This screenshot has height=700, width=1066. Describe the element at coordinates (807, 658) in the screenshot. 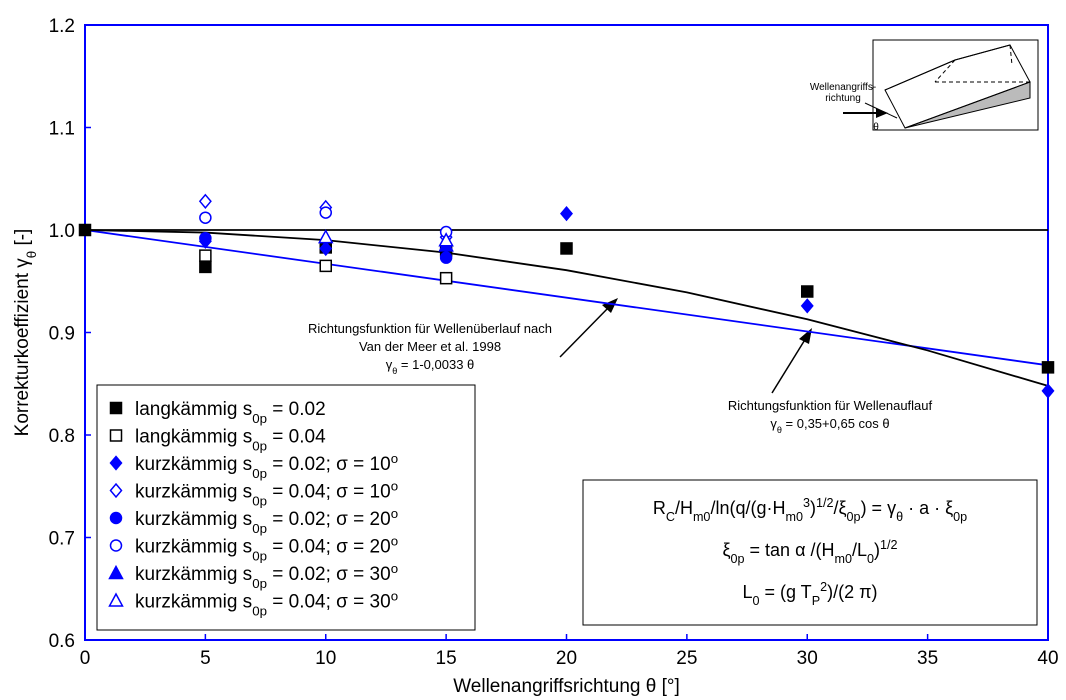

I see `x-tick-label: 30` at that location.